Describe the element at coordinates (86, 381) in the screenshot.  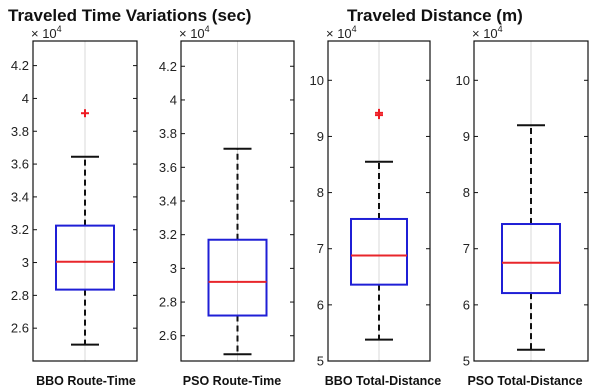
I see `category-label: BBO Route-Time` at that location.